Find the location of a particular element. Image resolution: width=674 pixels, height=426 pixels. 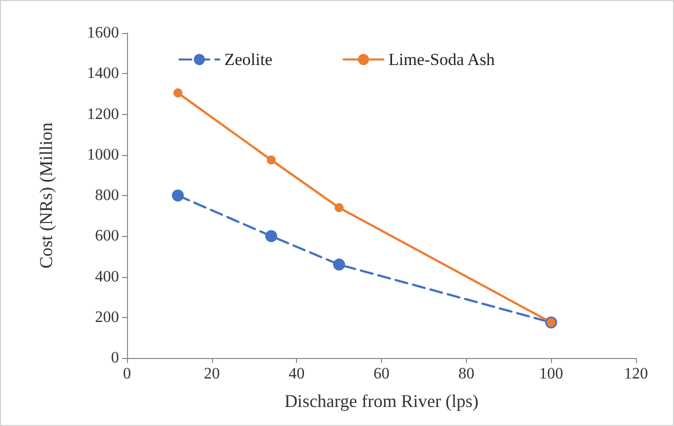

x-tick-label: 120 is located at coordinates (636, 374).